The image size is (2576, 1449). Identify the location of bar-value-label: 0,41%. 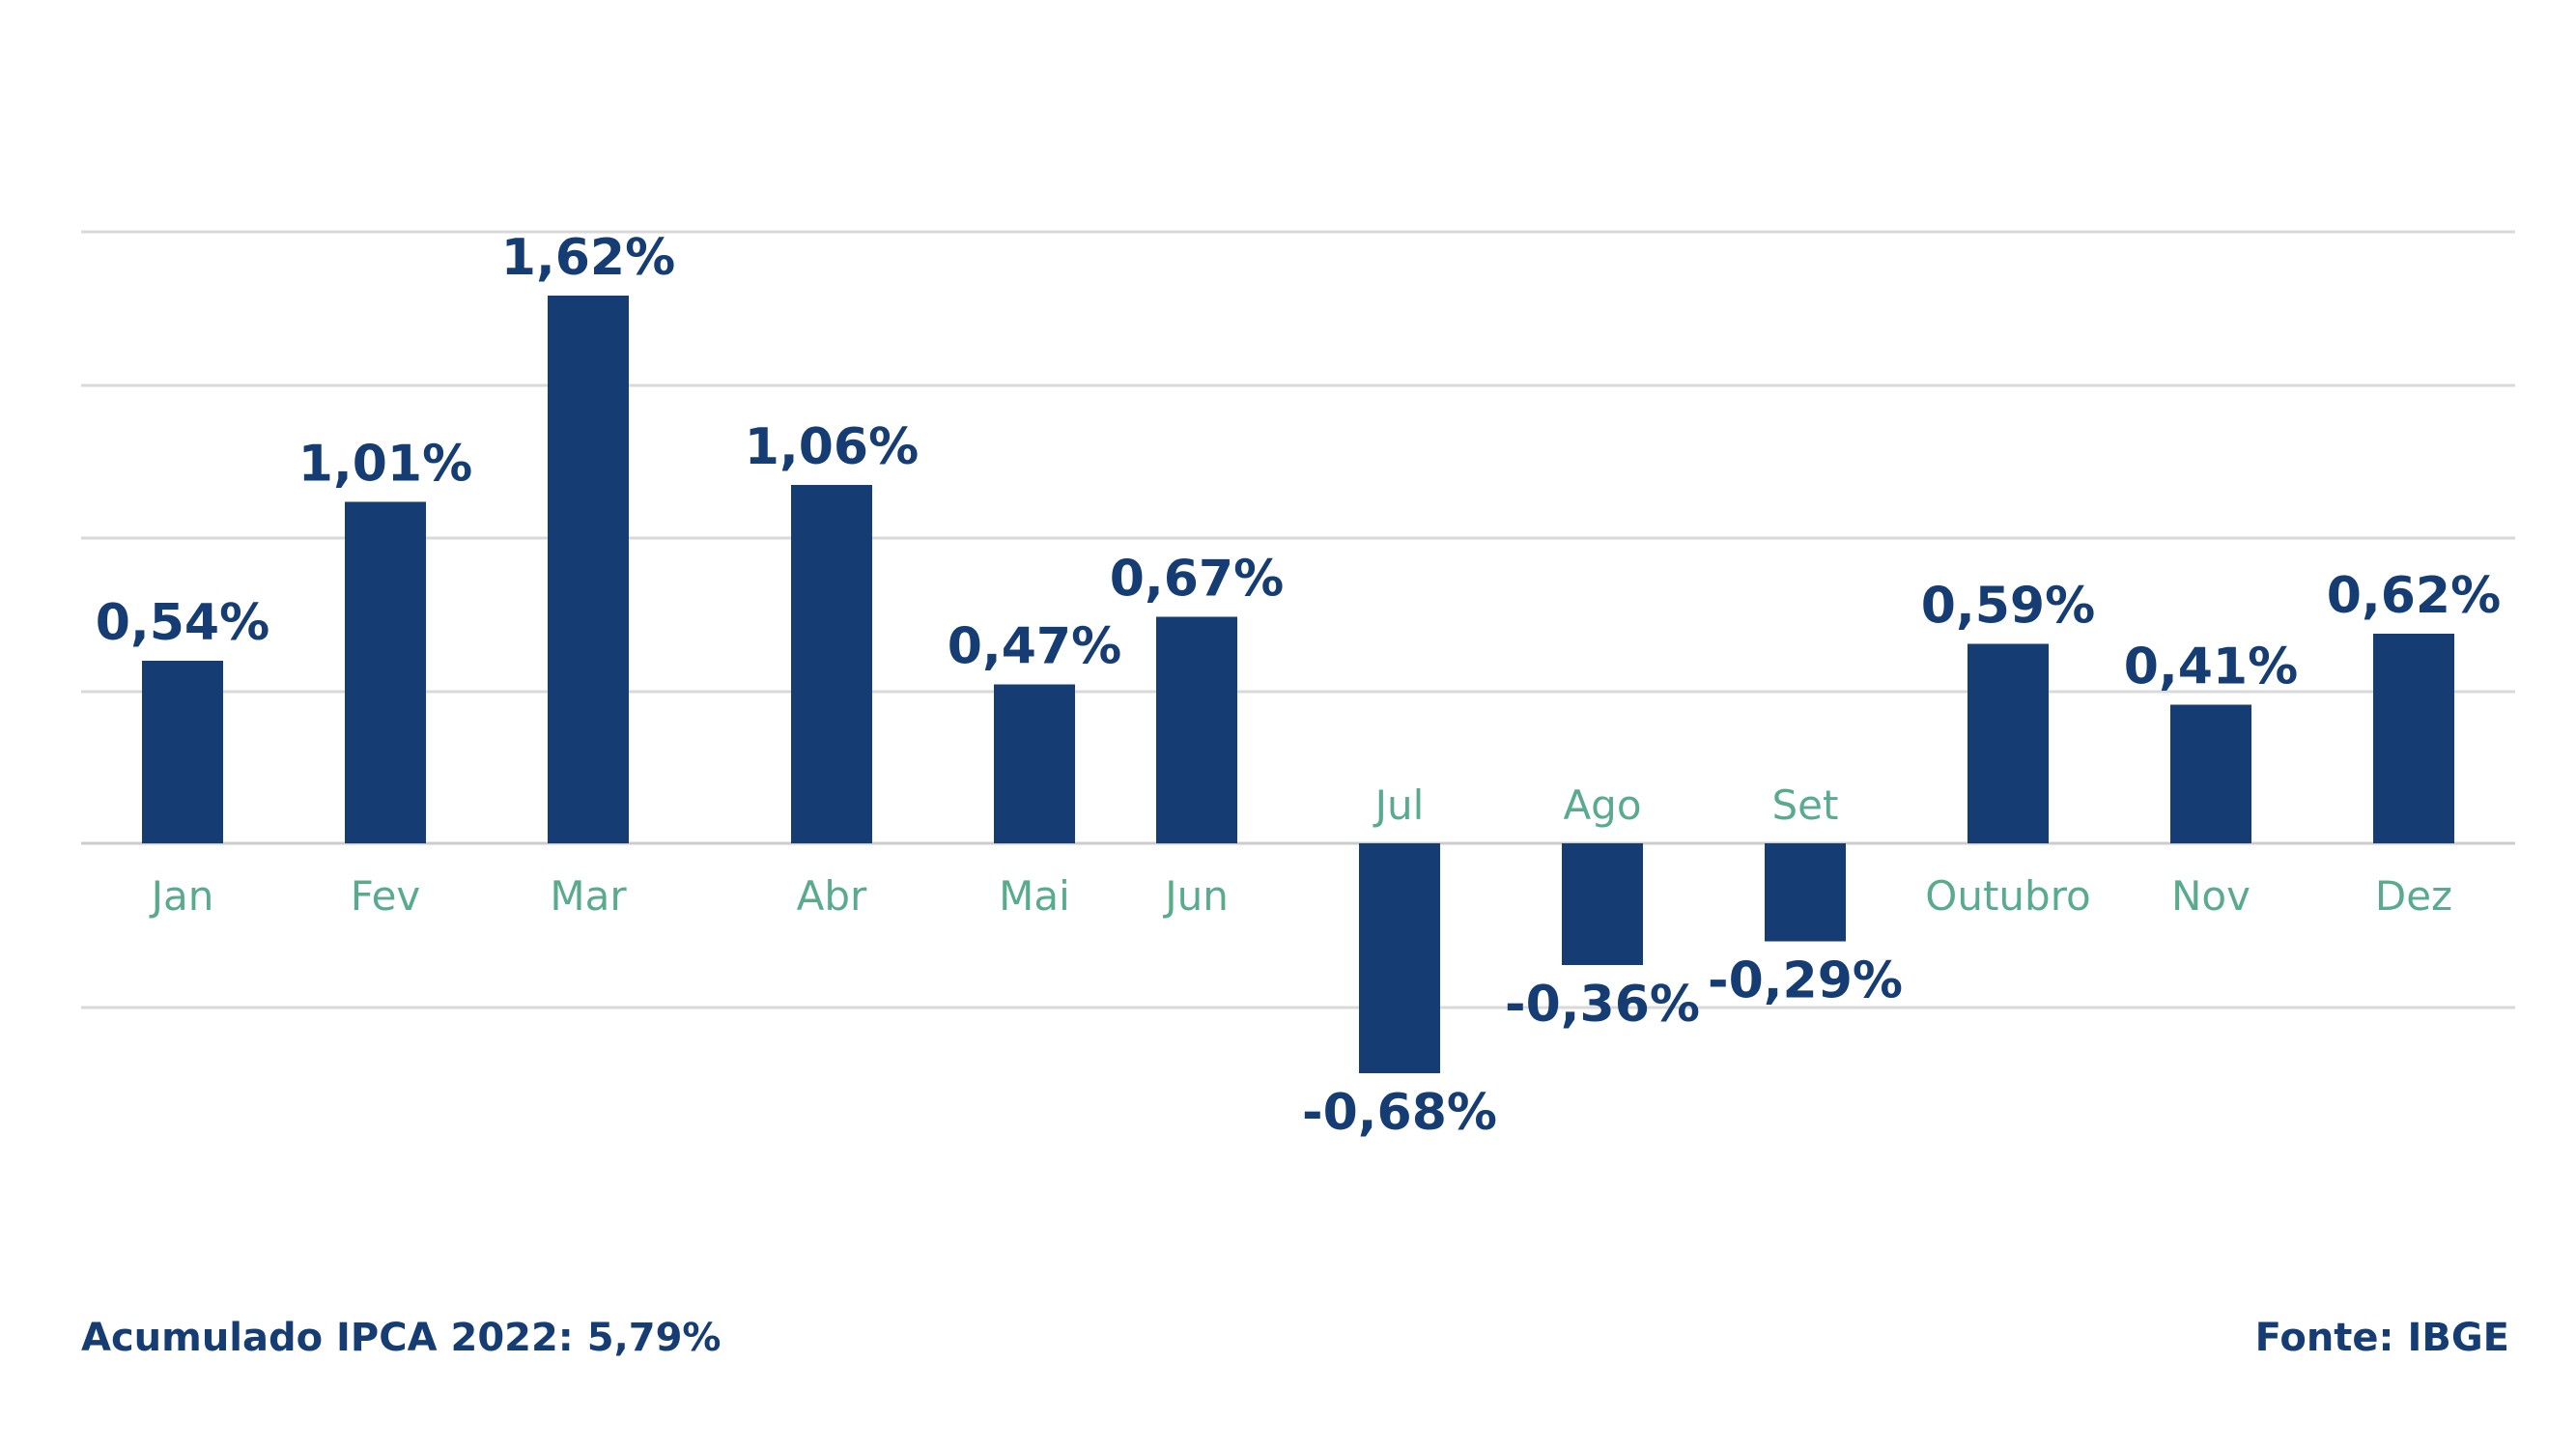
(2211, 667).